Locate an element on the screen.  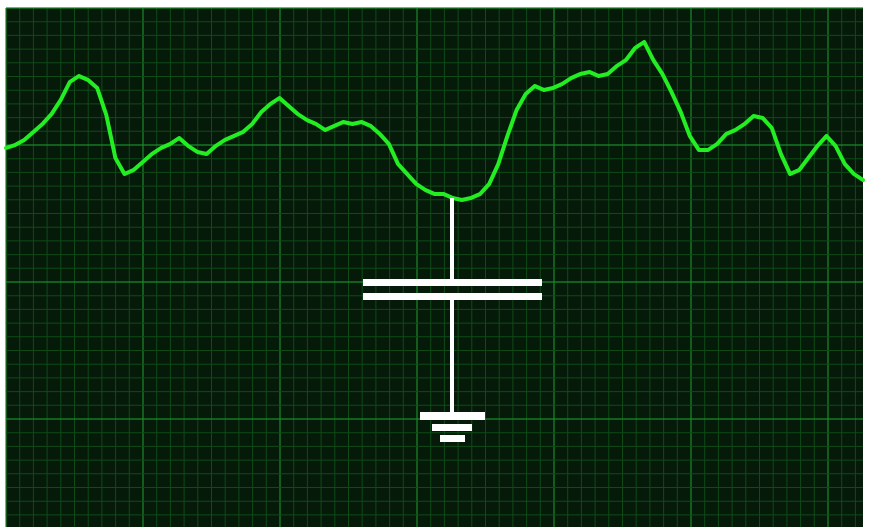
capacitor-symbol is located at coordinates (452, 305).